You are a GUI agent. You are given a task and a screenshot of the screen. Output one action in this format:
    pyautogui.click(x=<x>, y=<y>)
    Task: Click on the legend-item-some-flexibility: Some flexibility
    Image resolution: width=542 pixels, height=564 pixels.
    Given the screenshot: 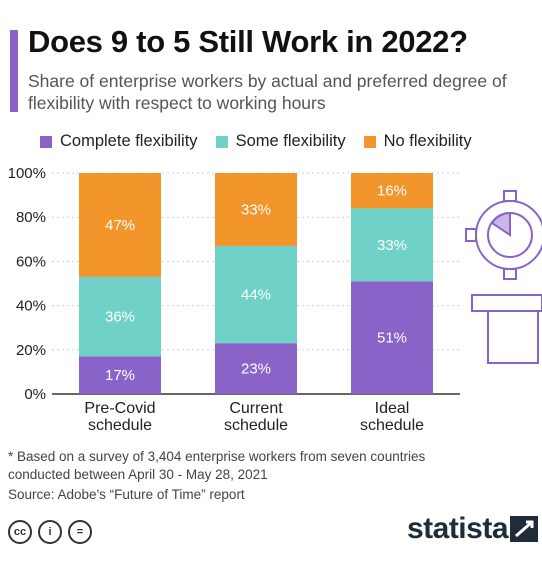 What is the action you would take?
    pyautogui.click(x=280, y=141)
    